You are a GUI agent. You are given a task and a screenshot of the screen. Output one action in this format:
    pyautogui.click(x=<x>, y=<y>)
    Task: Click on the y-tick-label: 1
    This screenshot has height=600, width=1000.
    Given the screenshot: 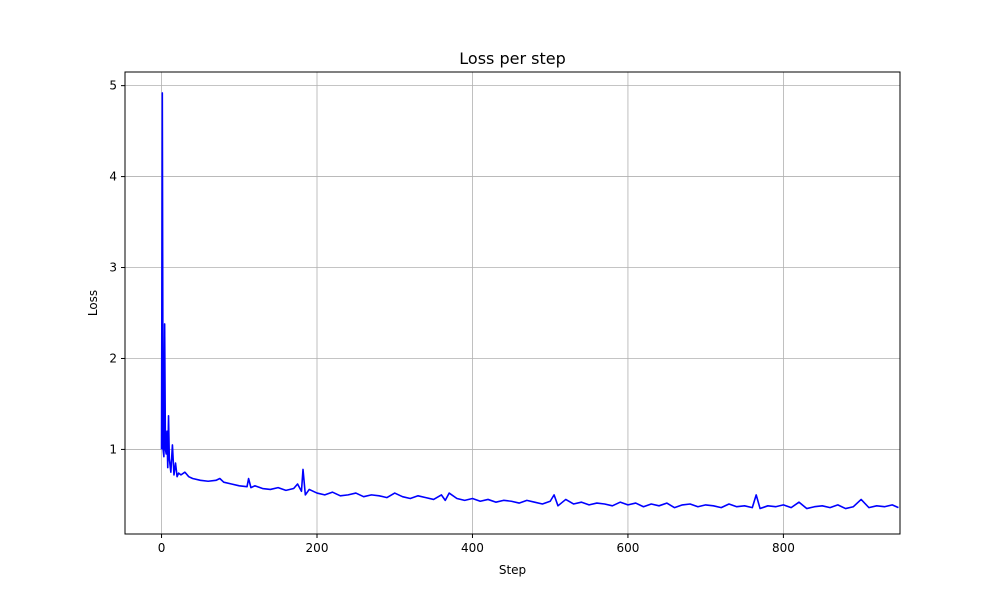 What is the action you would take?
    pyautogui.click(x=113, y=449)
    